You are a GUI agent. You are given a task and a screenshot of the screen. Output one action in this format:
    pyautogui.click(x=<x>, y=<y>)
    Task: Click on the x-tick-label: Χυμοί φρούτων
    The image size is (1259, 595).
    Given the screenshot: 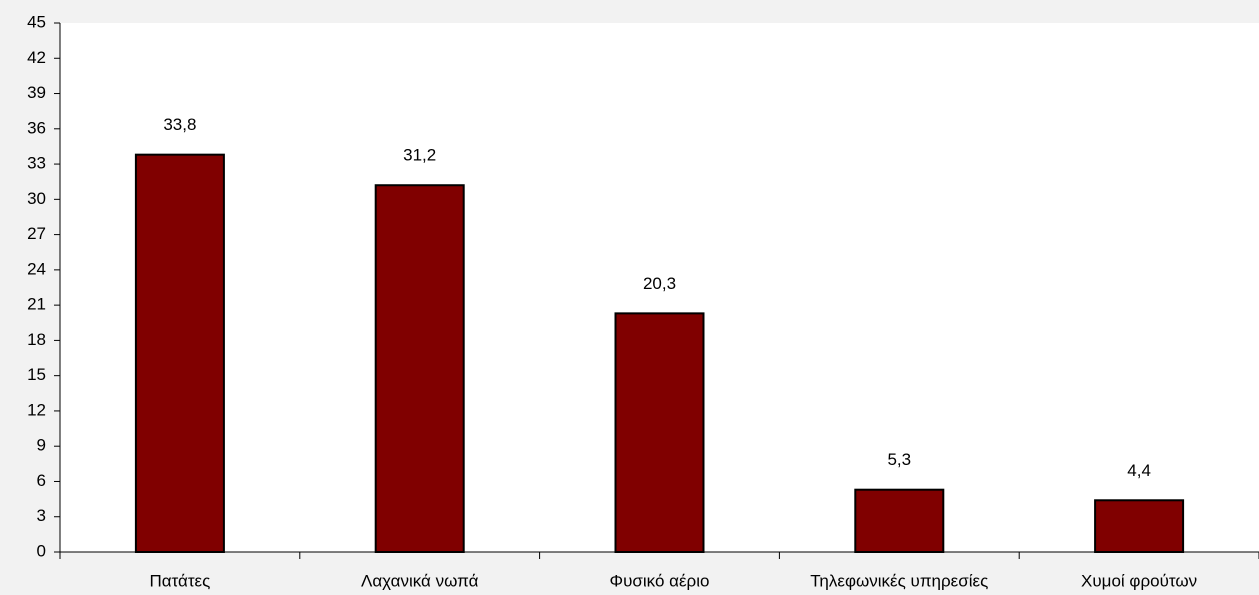 What is the action you would take?
    pyautogui.click(x=1139, y=580)
    